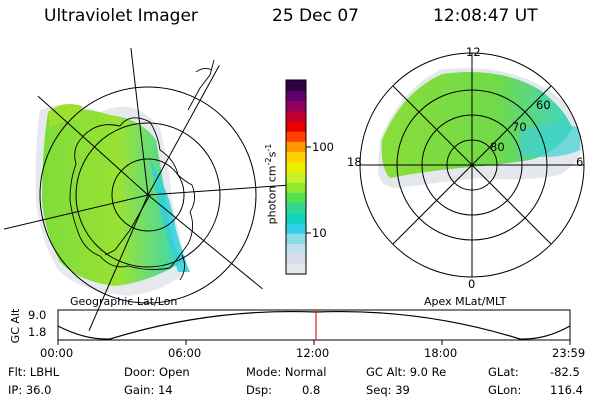 This screenshot has height=400, width=600. What do you see at coordinates (565, 372) in the screenshot?
I see `glat-value: -82.5` at bounding box center [565, 372].